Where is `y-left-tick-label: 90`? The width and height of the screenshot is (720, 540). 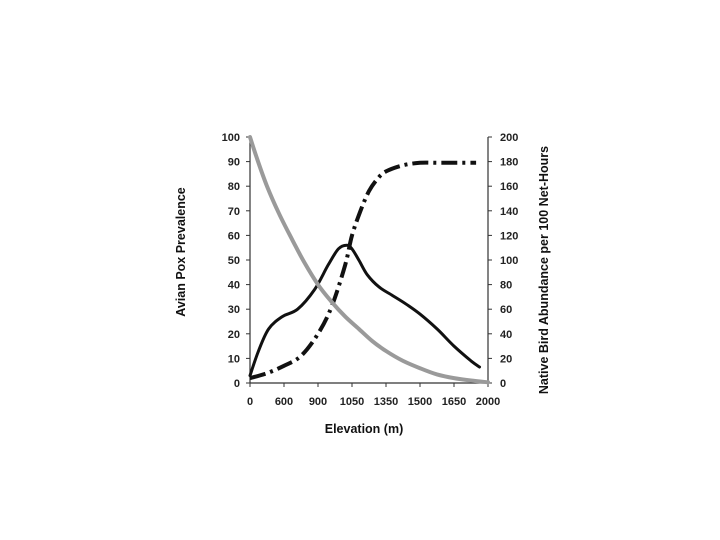 y-left-tick-label: 90 is located at coordinates (234, 163).